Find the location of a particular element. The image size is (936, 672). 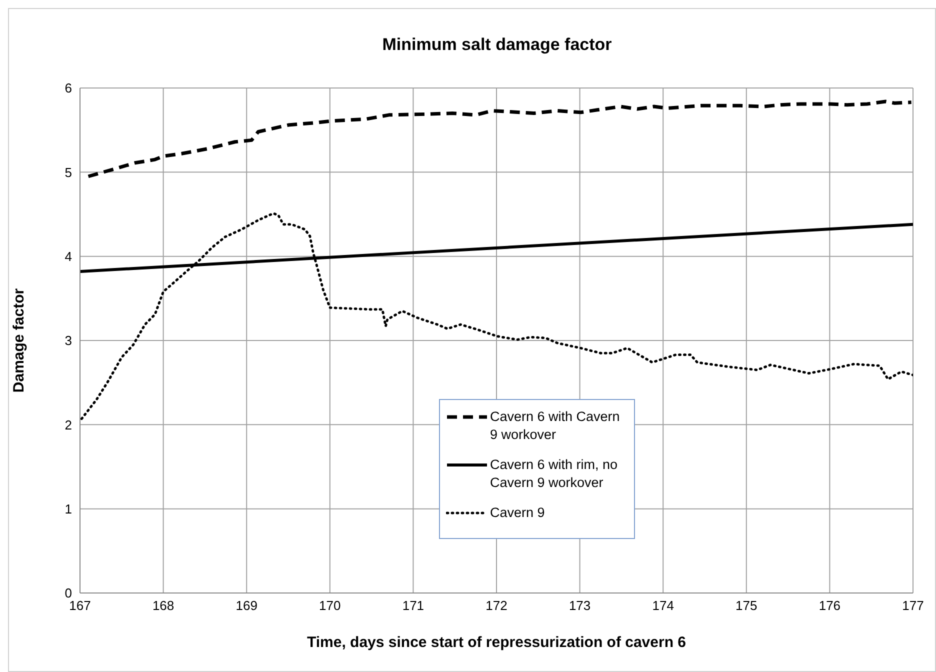

x-tick-label: 172 is located at coordinates (497, 606).